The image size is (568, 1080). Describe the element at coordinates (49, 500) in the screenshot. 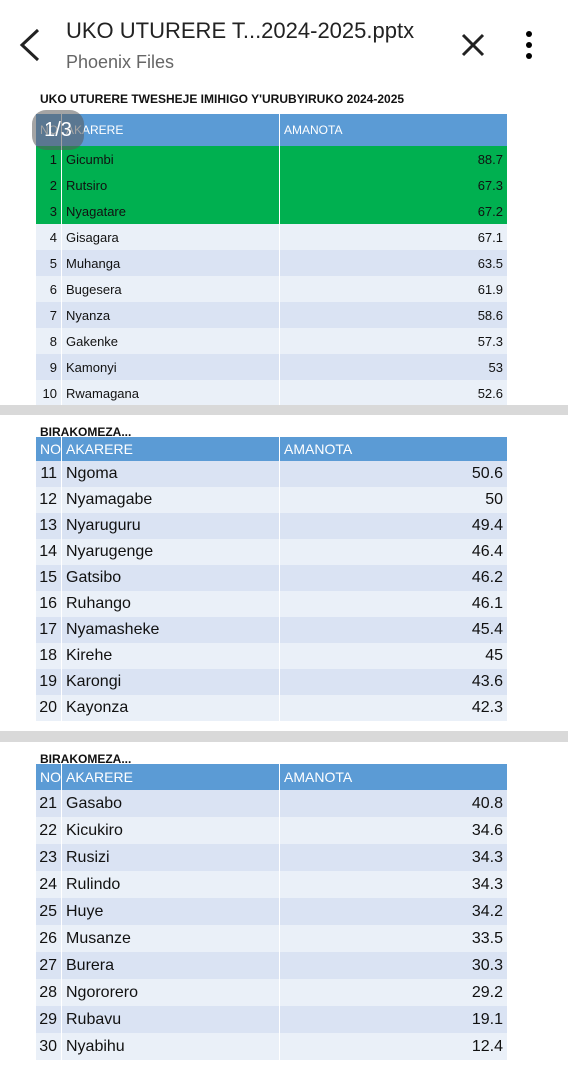

I see `rank: 12` at that location.